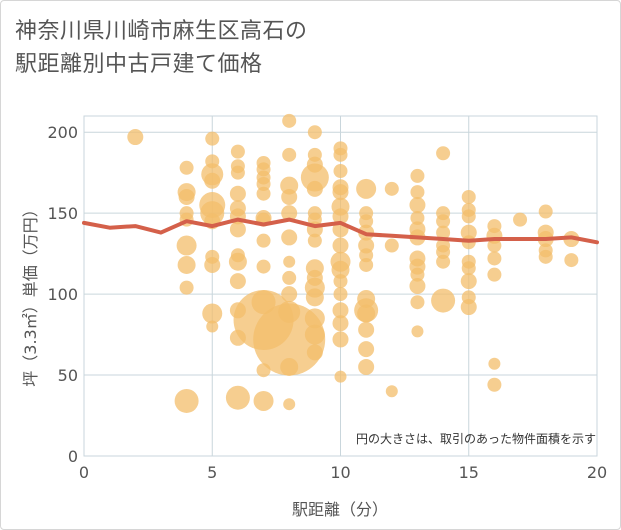 Image resolution: width=621 pixels, height=530 pixels. I want to click on x-tick-label: 10, so click(340, 472).